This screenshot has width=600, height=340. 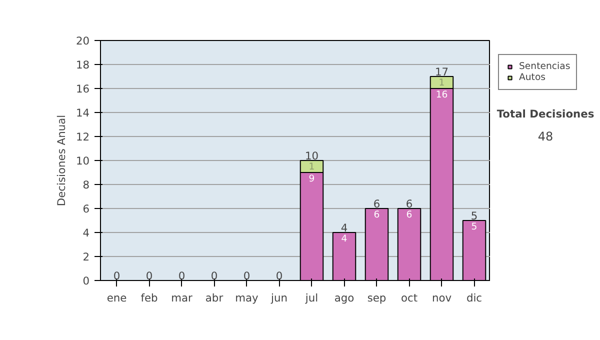 What do you see at coordinates (311, 298) in the screenshot?
I see `x-tick-label: jul` at bounding box center [311, 298].